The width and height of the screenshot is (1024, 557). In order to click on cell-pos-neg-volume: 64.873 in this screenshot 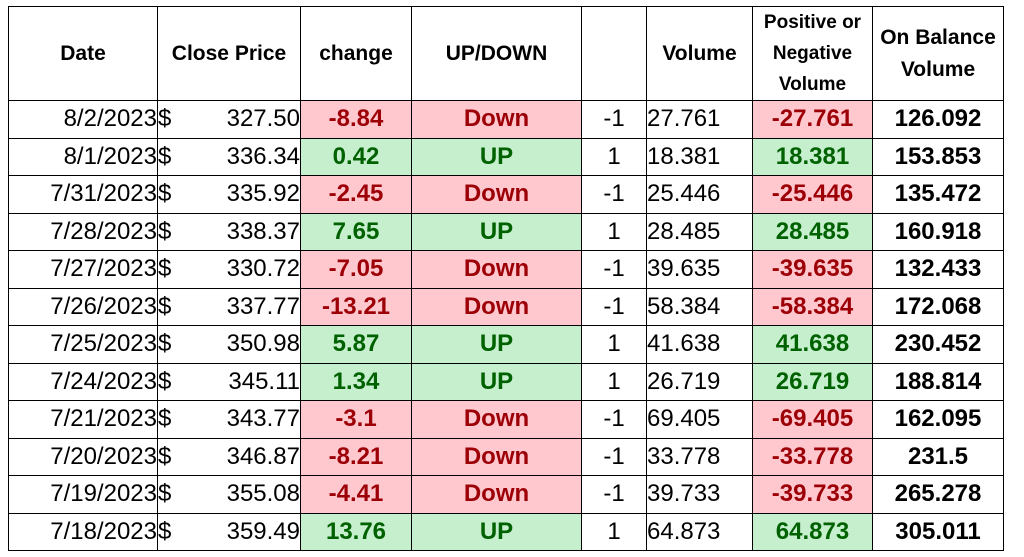, I will do `click(812, 531)`.